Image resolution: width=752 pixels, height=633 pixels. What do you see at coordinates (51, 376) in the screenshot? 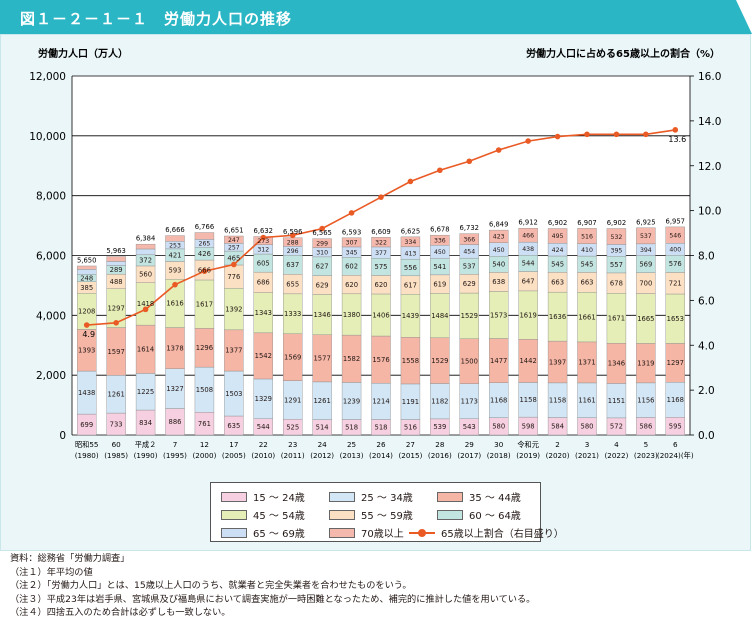
I see `left-tick-label: 2,000` at bounding box center [51, 376].